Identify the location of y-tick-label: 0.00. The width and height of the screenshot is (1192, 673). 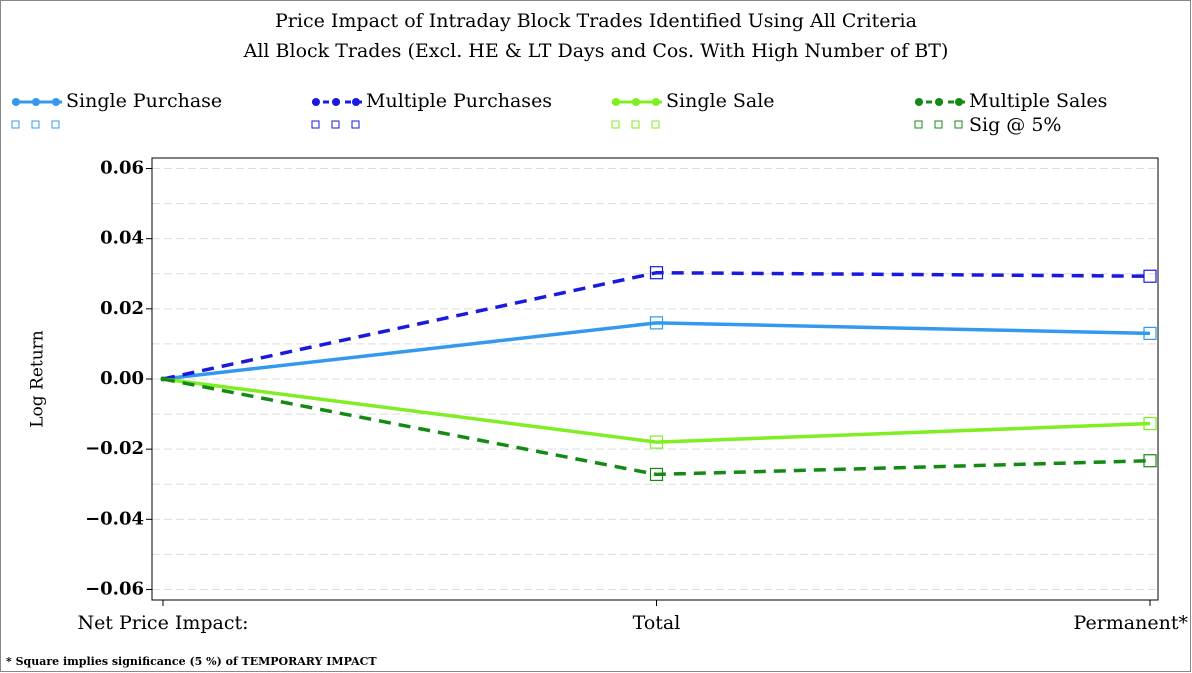
(122, 378).